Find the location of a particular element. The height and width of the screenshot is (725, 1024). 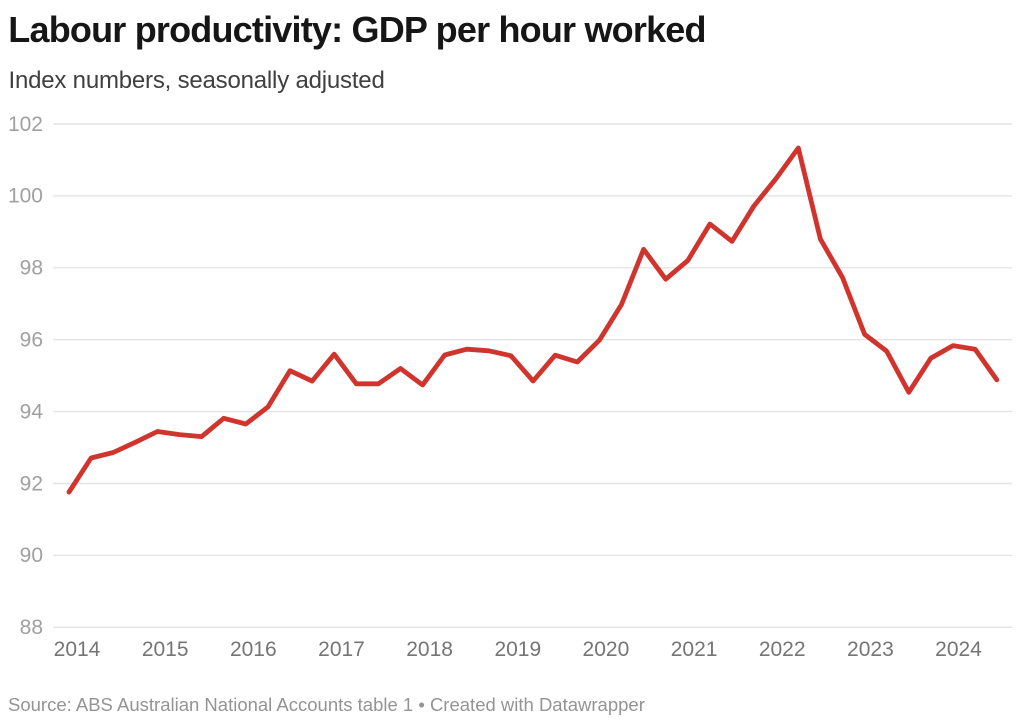

svg-text: 2017 is located at coordinates (341, 649).